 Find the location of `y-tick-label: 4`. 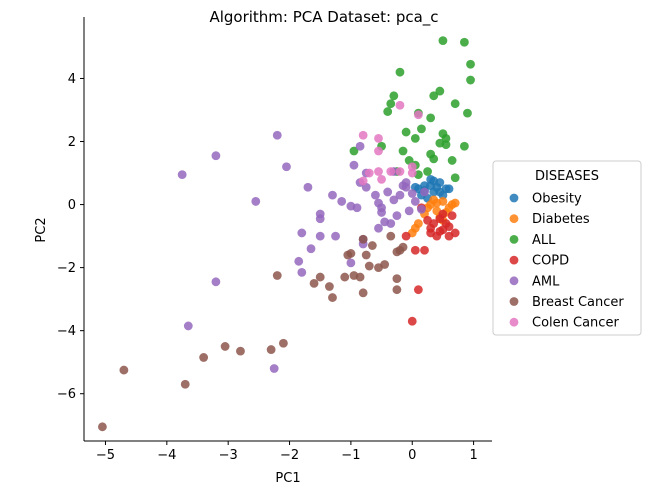

y-tick-label: 4 is located at coordinates (72, 79).